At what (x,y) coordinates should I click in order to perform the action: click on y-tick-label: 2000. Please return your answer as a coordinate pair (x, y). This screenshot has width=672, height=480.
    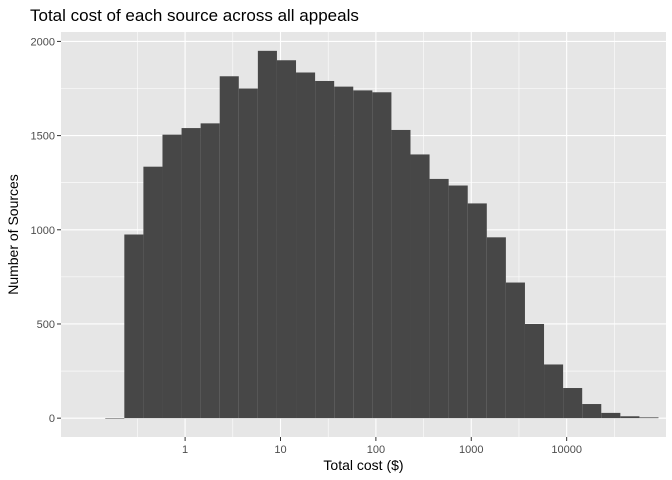
    Looking at the image, I should click on (43, 42).